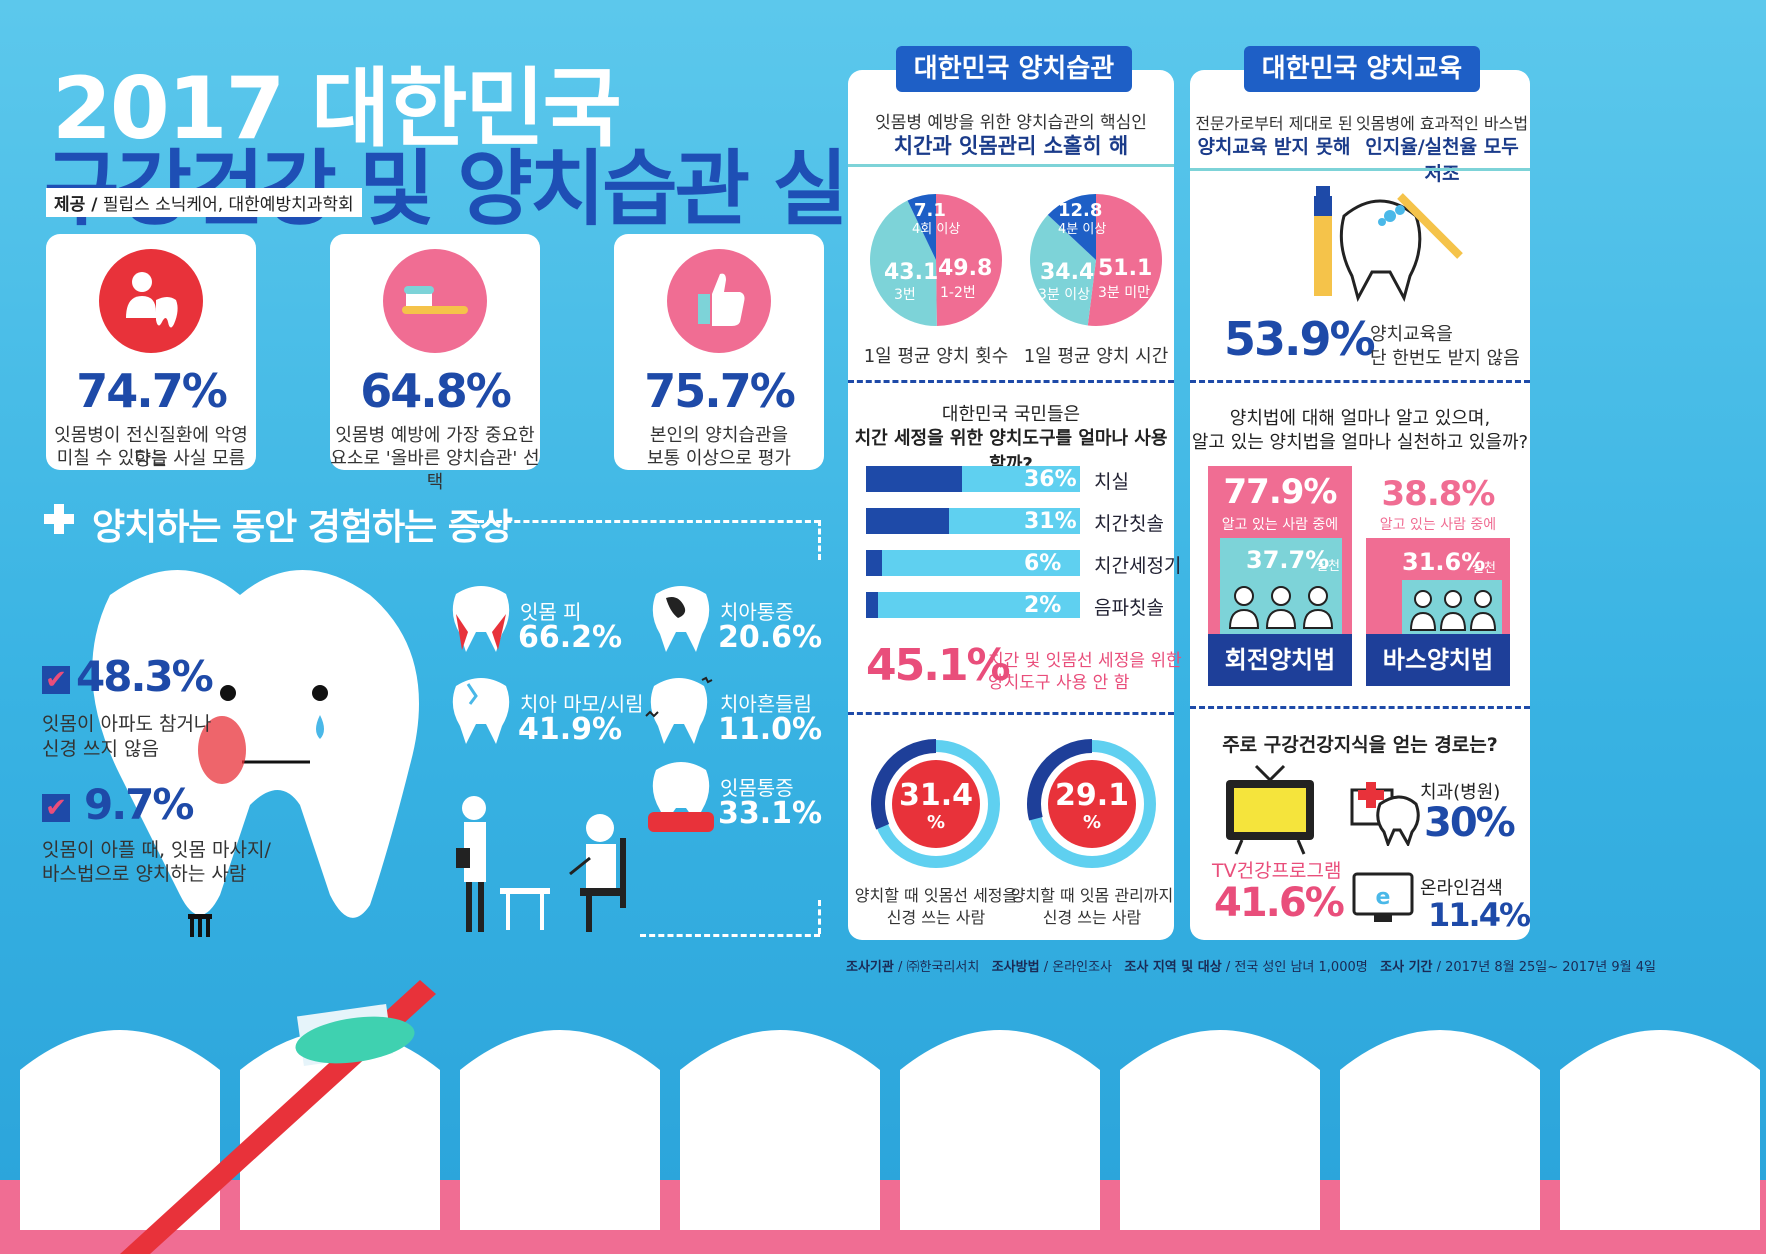 This screenshot has width=1766, height=1254. Describe the element at coordinates (870, 967) in the screenshot. I see `survey-org-label: 조사기관` at that location.